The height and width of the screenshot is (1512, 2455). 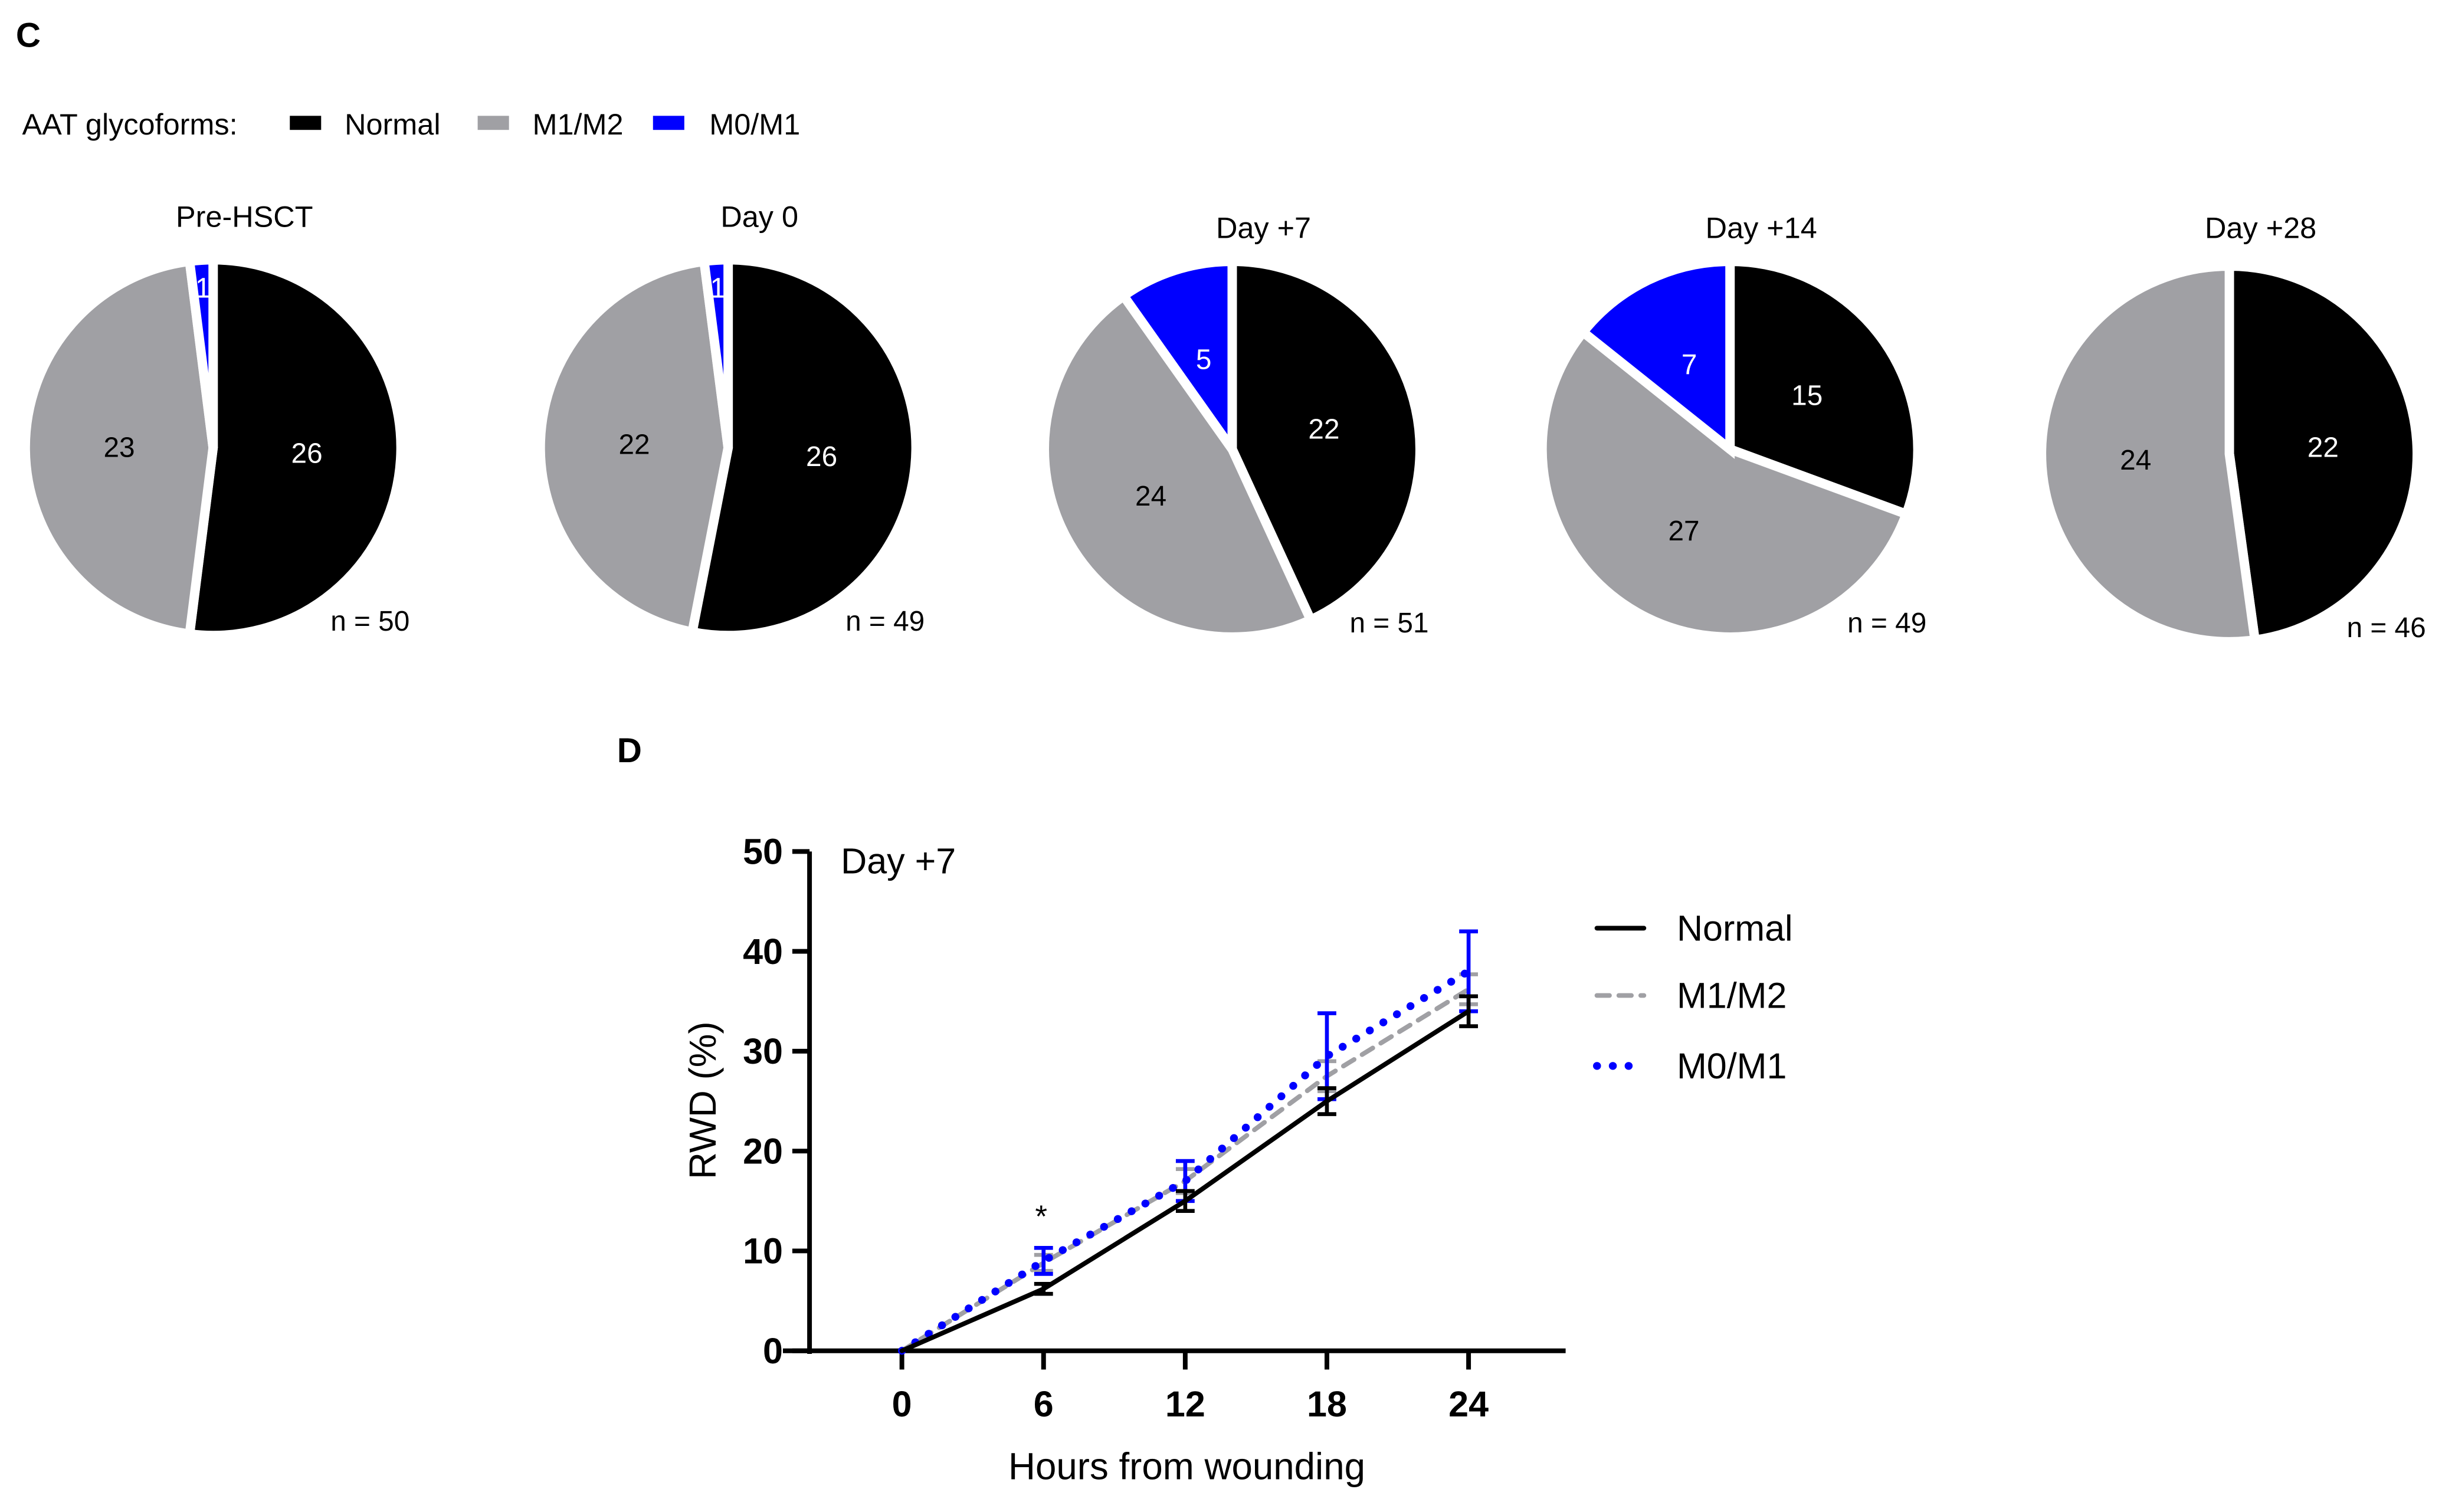 What do you see at coordinates (130, 124) in the screenshot?
I see `pie-legend-title: AAT glycoforms:` at bounding box center [130, 124].